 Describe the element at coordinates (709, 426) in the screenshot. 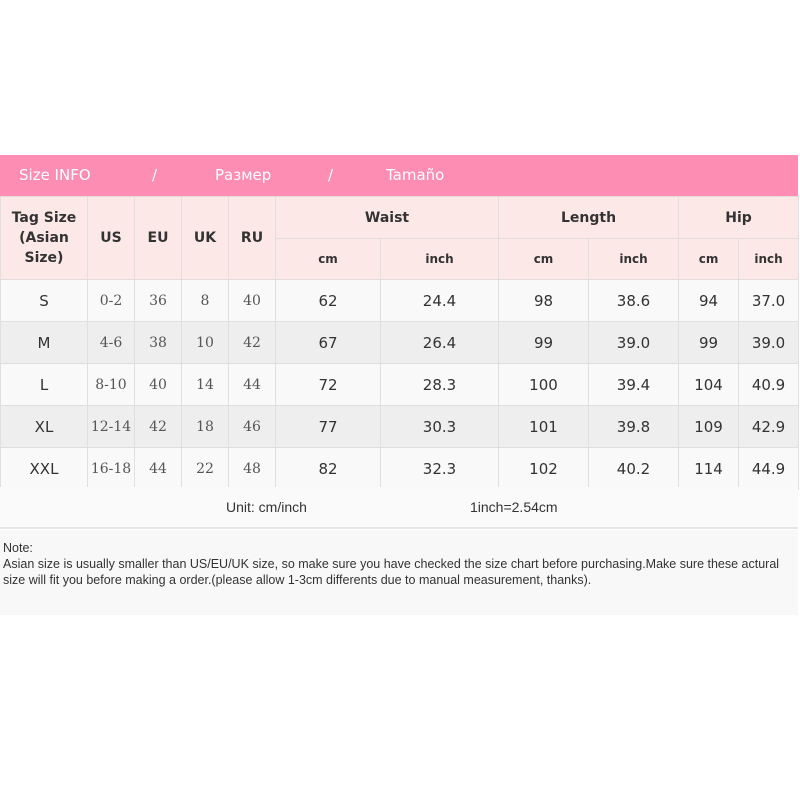

I see `table-cell: 109` at that location.